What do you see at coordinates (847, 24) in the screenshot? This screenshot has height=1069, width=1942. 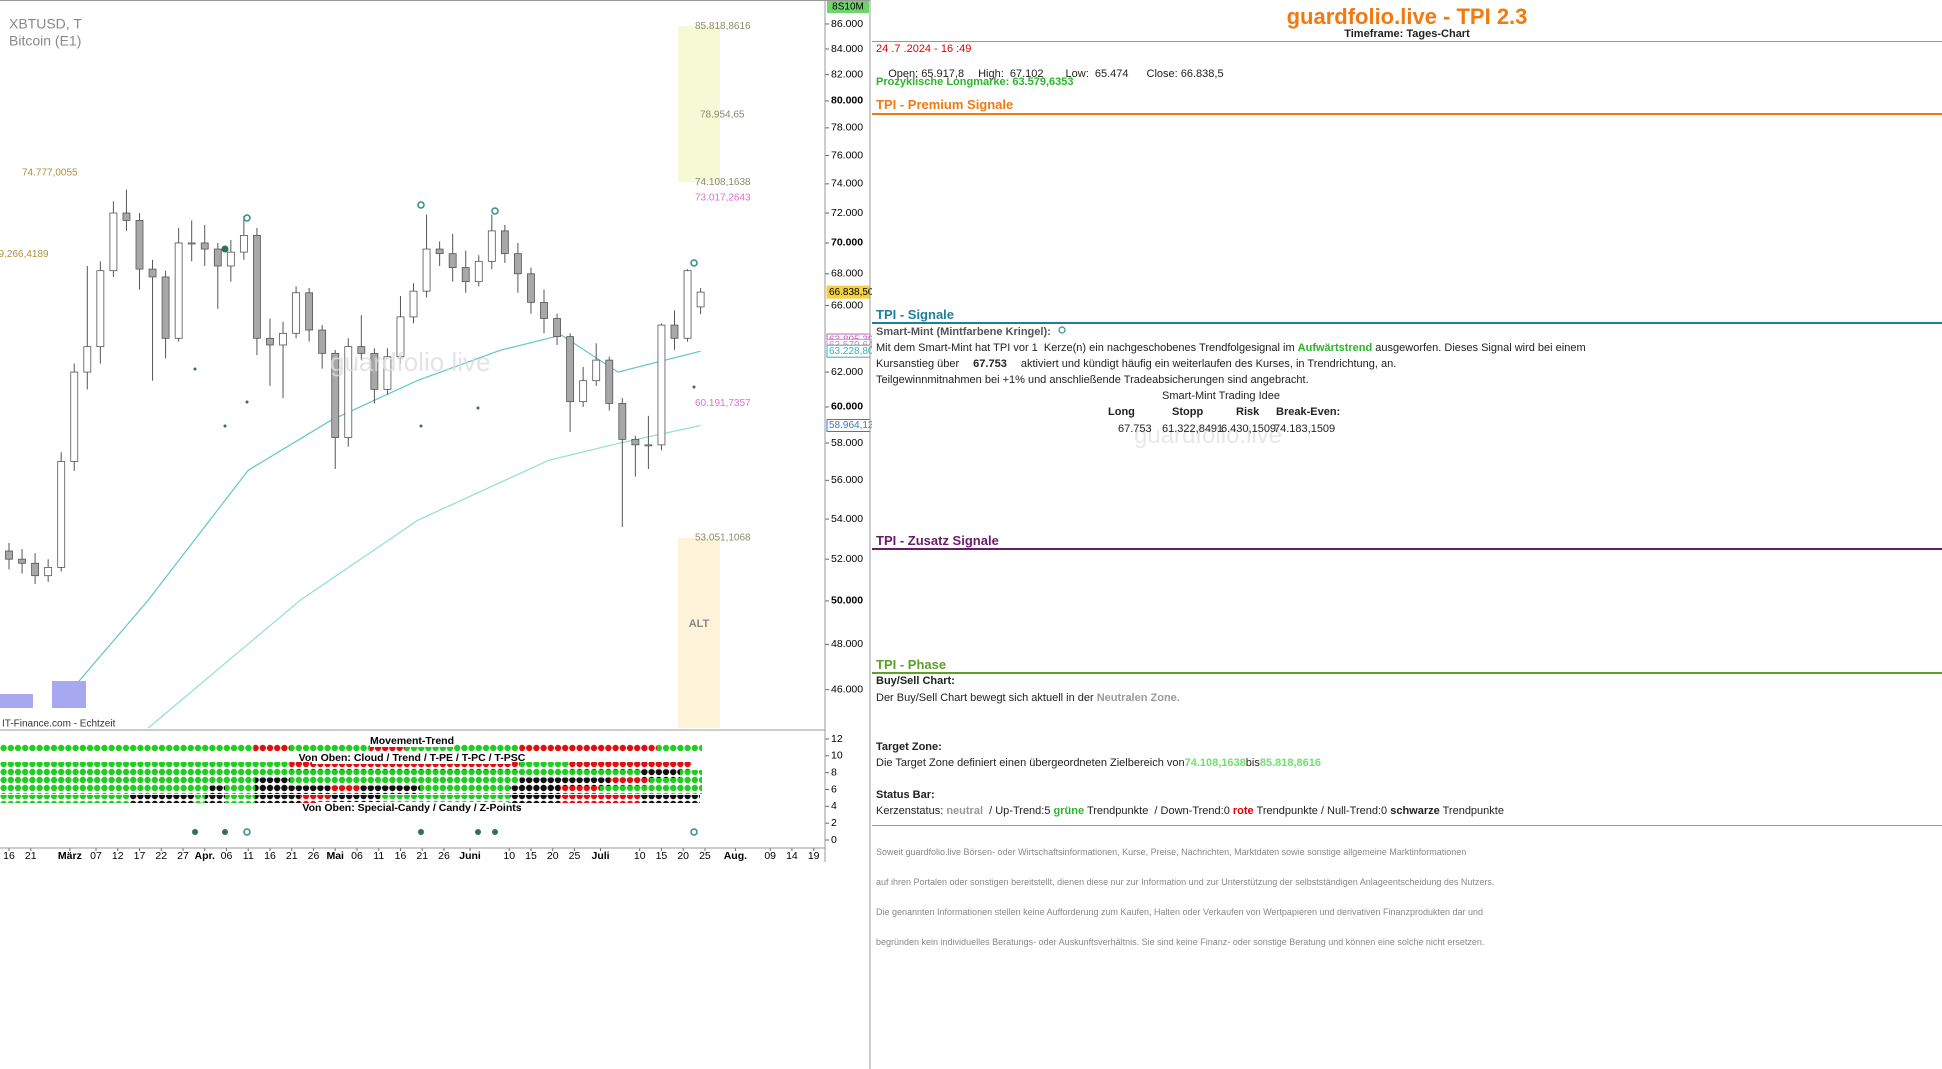 I see `y-tick-label: 86.000` at bounding box center [847, 24].